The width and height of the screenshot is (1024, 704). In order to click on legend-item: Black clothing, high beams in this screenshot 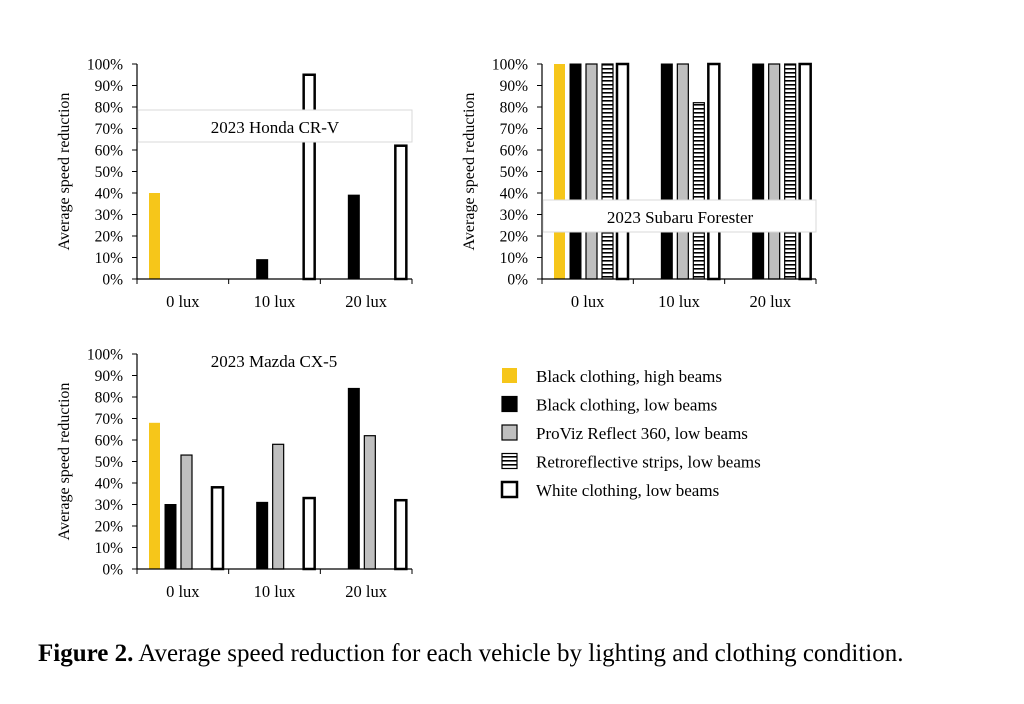, I will do `click(612, 376)`.